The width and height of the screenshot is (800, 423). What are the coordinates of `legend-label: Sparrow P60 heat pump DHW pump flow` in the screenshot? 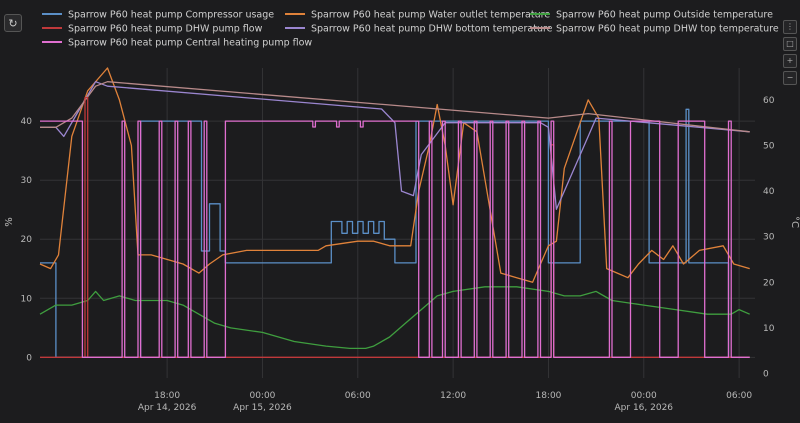 It's located at (165, 29).